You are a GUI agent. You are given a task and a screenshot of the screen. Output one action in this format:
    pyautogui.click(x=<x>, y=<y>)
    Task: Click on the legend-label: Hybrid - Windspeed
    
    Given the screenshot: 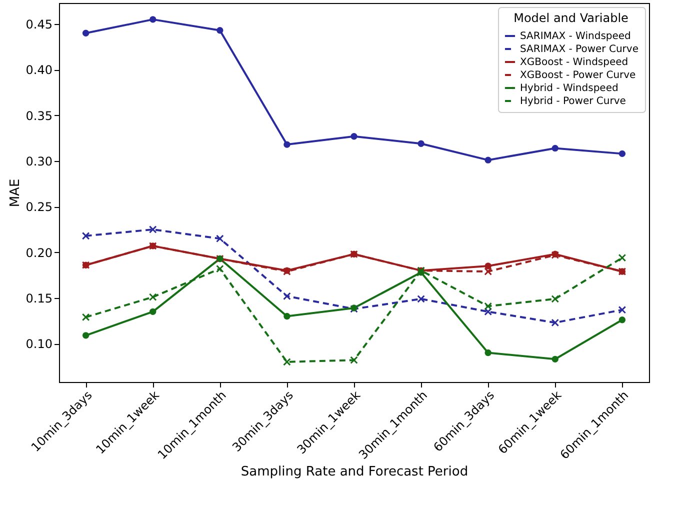 What is the action you would take?
    pyautogui.click(x=569, y=88)
    